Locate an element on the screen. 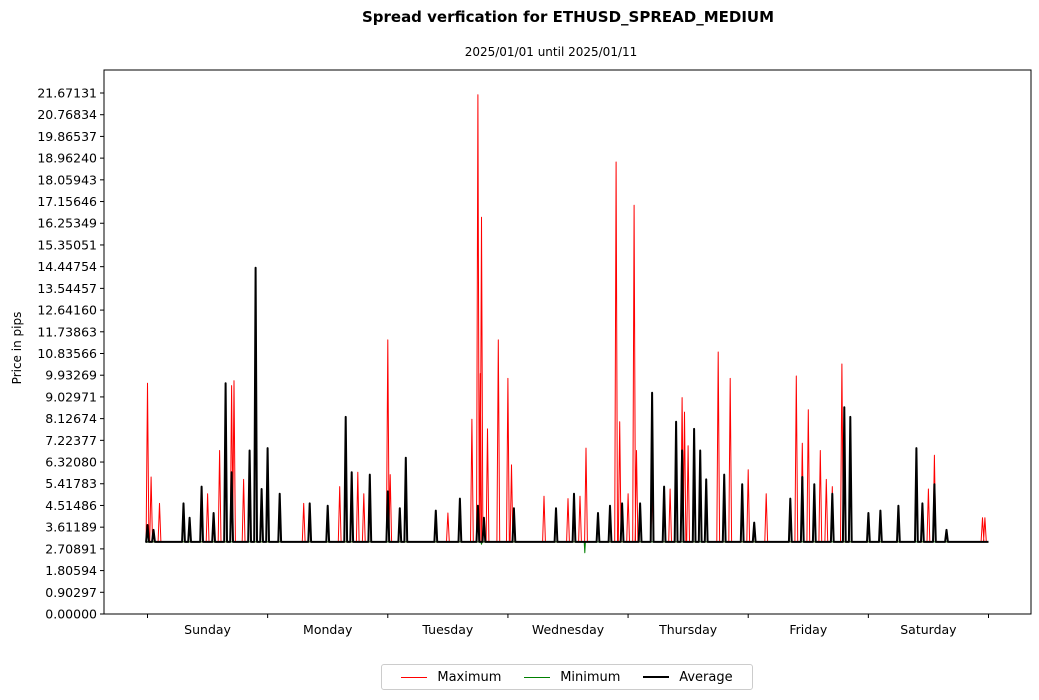 The image size is (1039, 700). y-tick-label: 21.67131 is located at coordinates (67, 93).